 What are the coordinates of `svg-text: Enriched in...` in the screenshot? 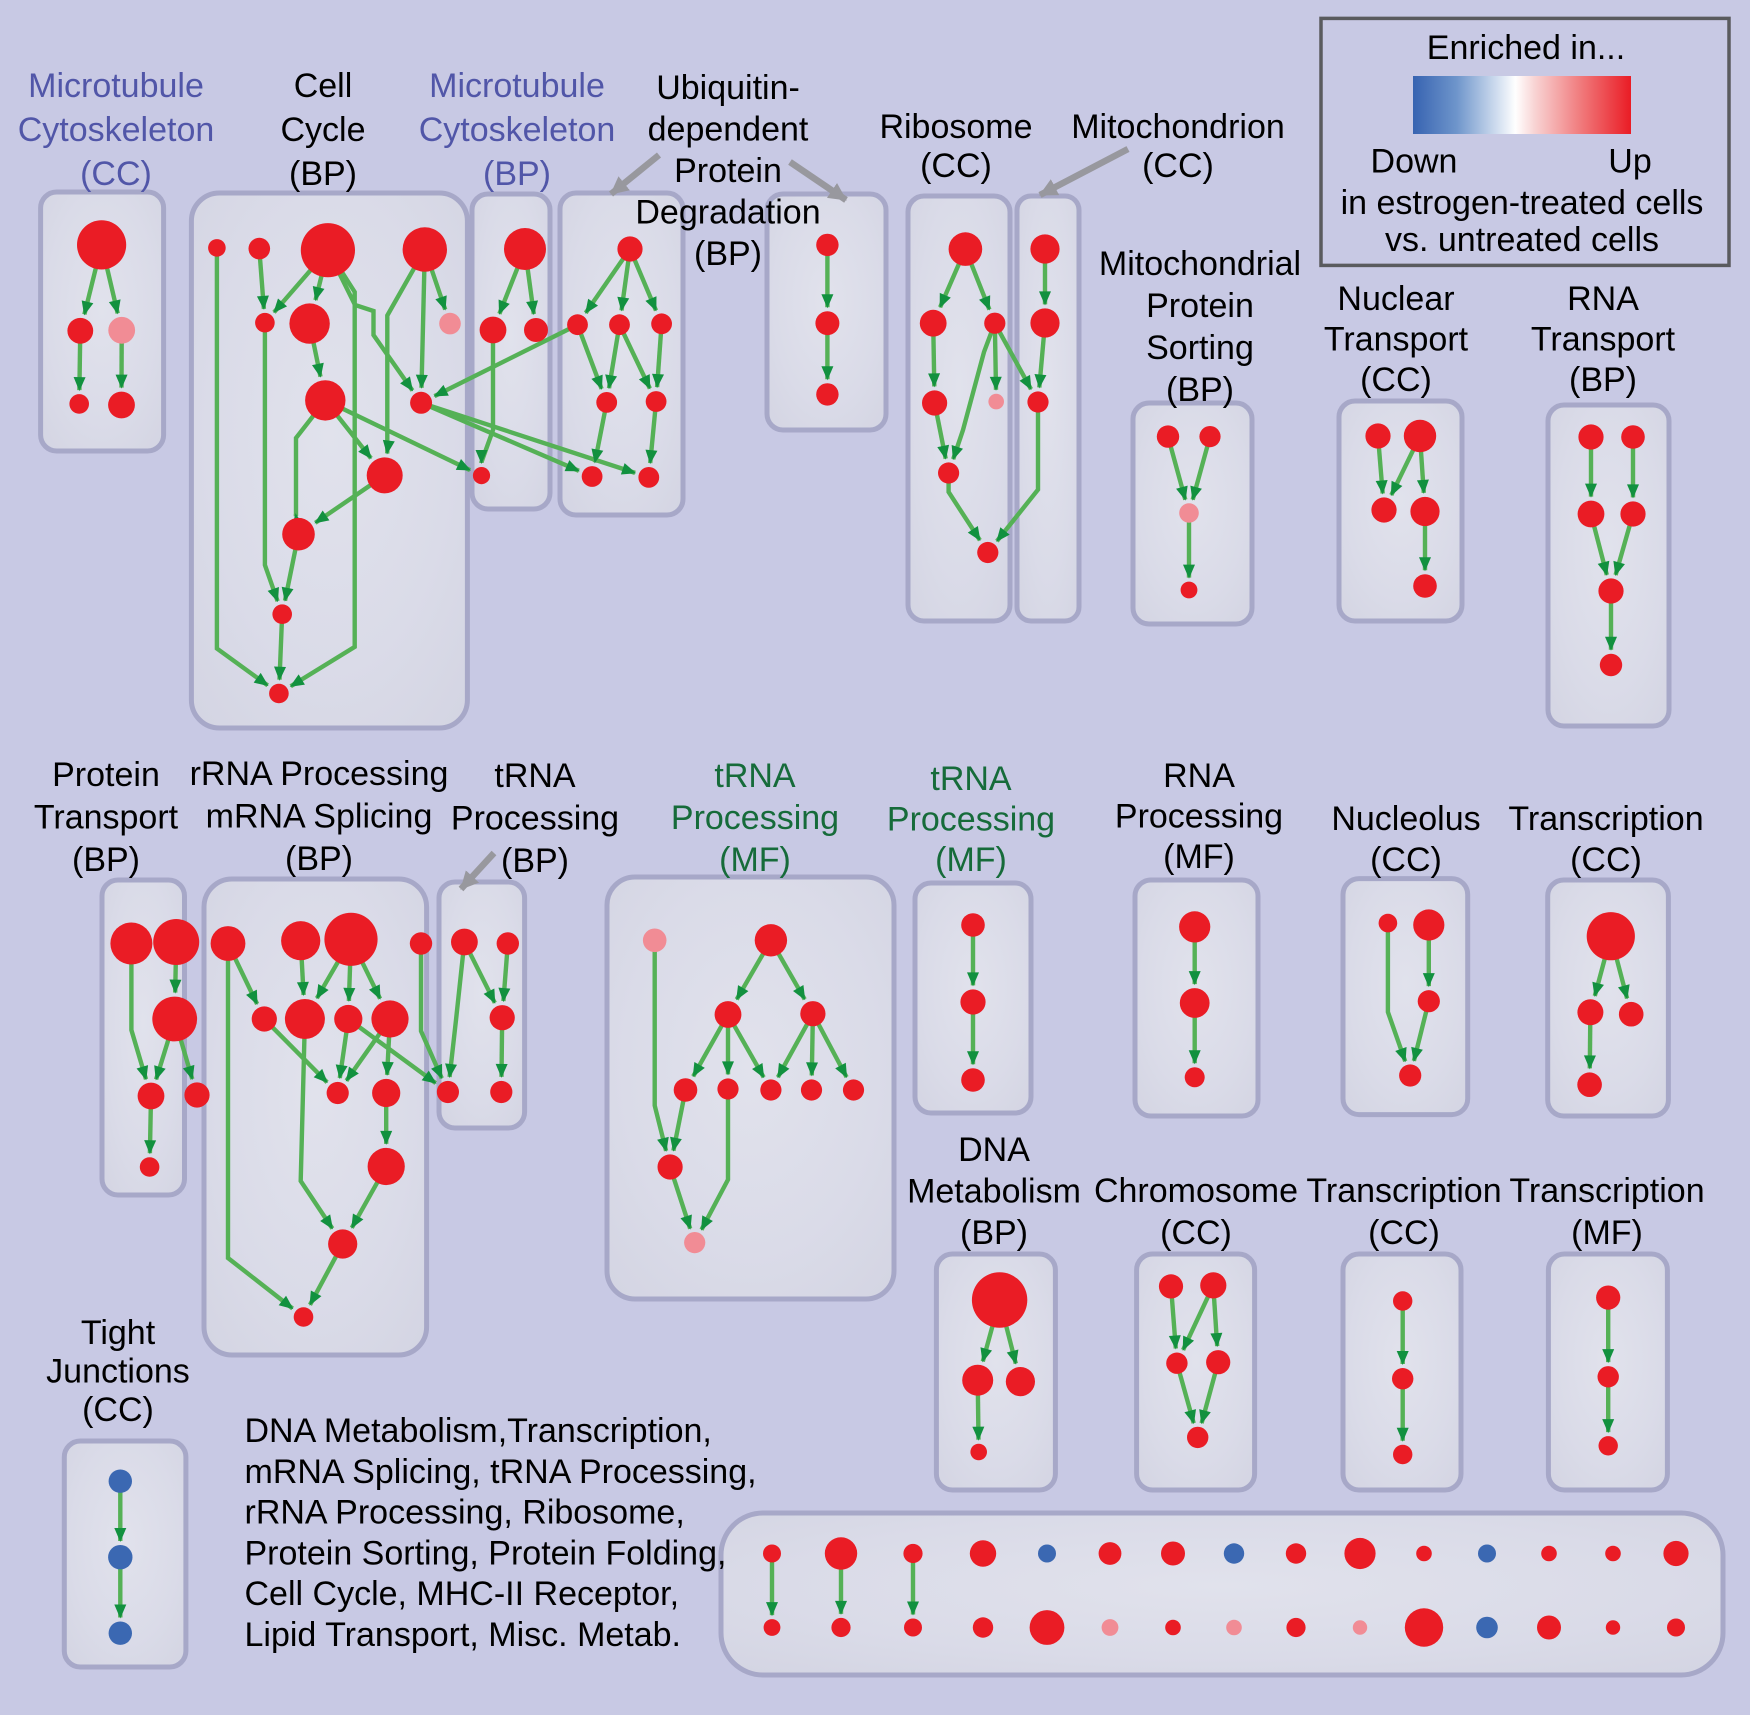 It's located at (1526, 48).